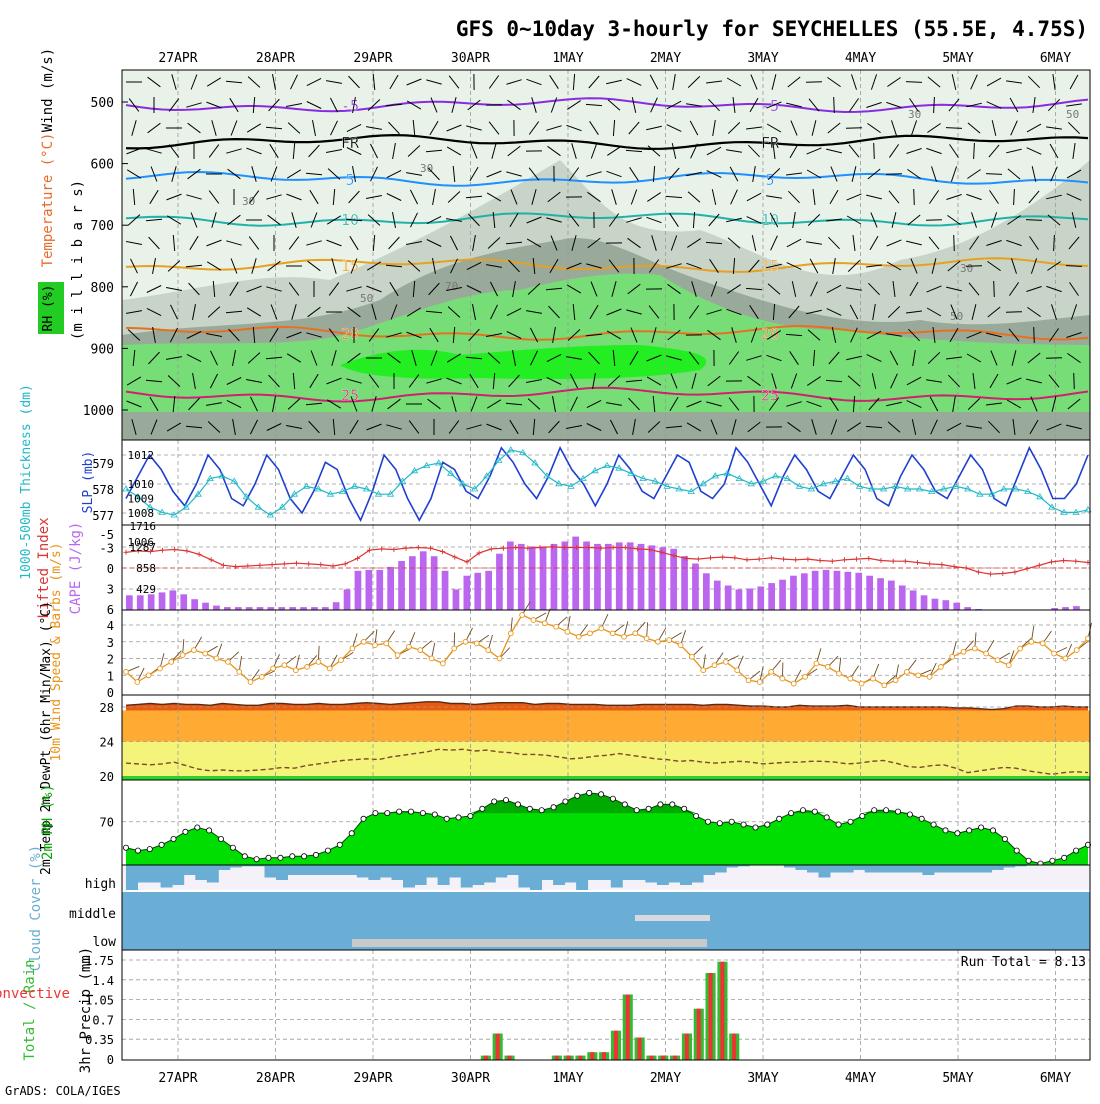  Describe the element at coordinates (770, 396) in the screenshot. I see `isotherm-label: 25` at that location.